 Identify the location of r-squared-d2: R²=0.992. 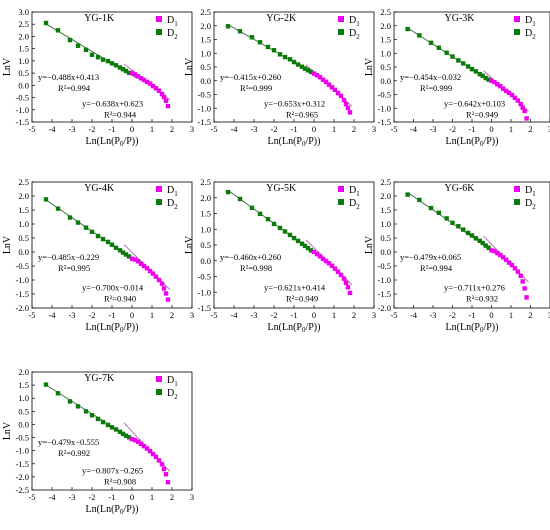
(74, 453).